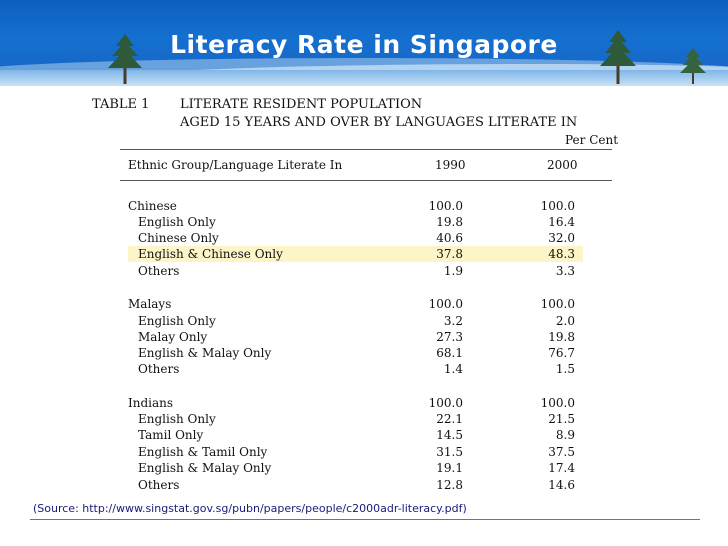 The height and width of the screenshot is (546, 728). Describe the element at coordinates (561, 222) in the screenshot. I see `value-2000: 16.4` at that location.